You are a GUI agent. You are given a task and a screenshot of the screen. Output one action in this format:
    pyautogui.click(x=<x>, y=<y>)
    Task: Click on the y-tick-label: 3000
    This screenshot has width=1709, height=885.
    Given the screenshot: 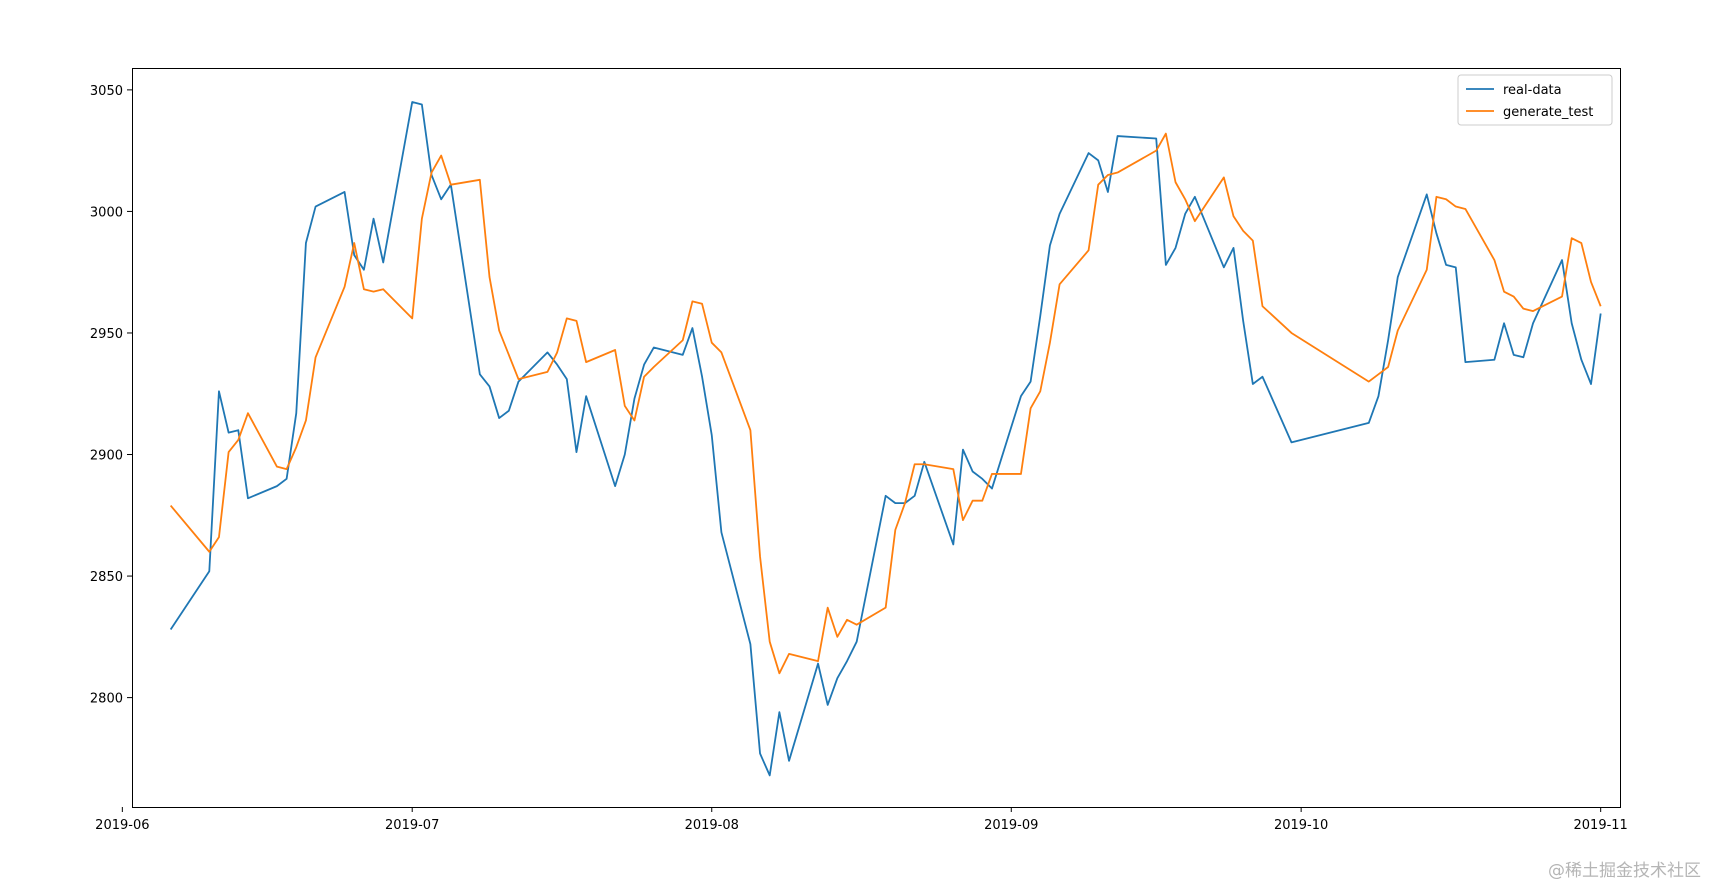 What is the action you would take?
    pyautogui.click(x=106, y=212)
    